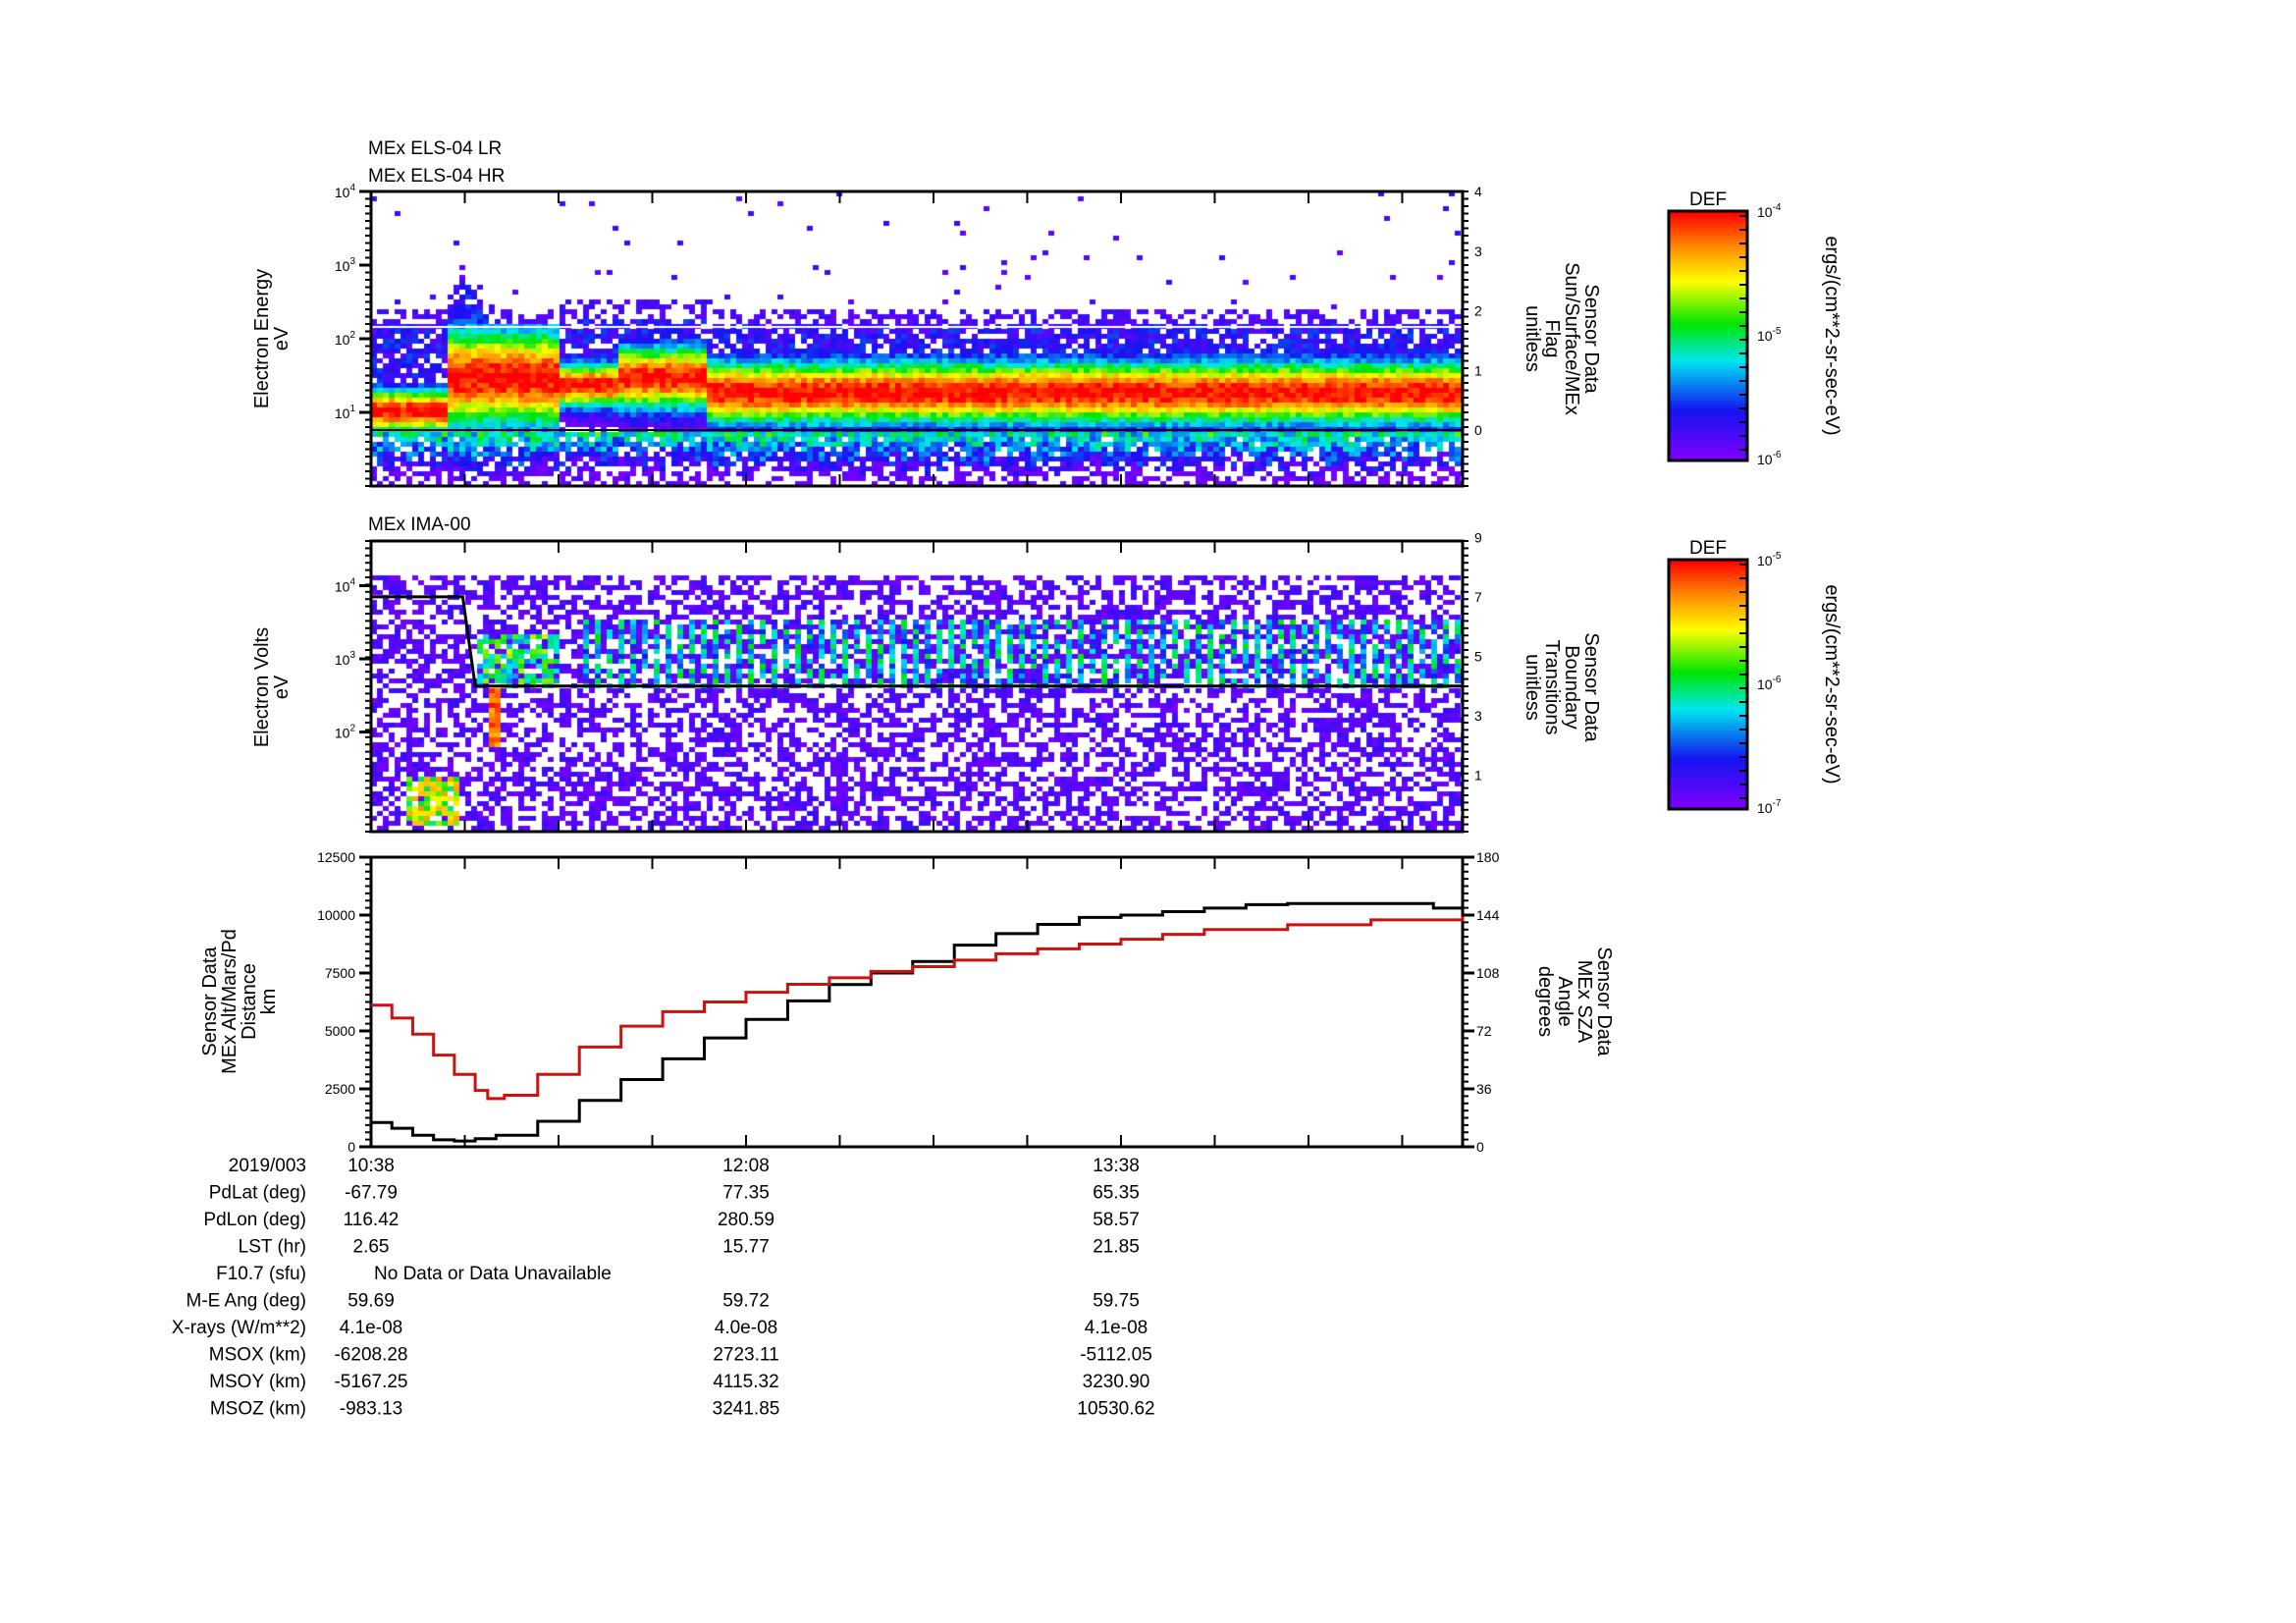 The image size is (2296, 1623). Describe the element at coordinates (1591, 339) in the screenshot. I see `panel1-y2label: Sensor Data` at that location.